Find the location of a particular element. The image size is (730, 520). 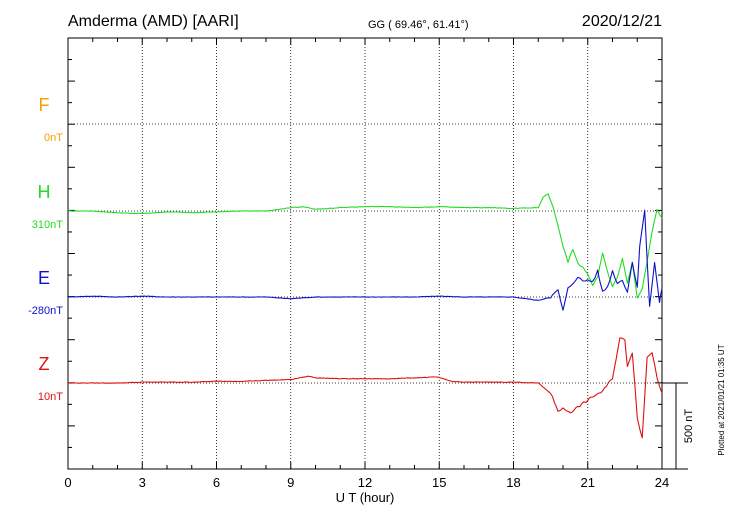

x-tick-label: 12 is located at coordinates (365, 482).